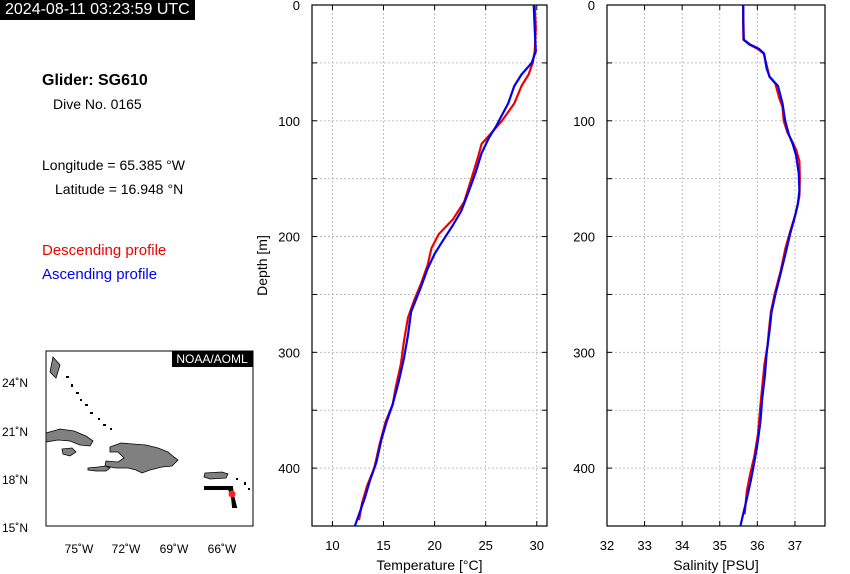 The image size is (850, 574). What do you see at coordinates (682, 545) in the screenshot?
I see `x-tick-label: 34` at bounding box center [682, 545].